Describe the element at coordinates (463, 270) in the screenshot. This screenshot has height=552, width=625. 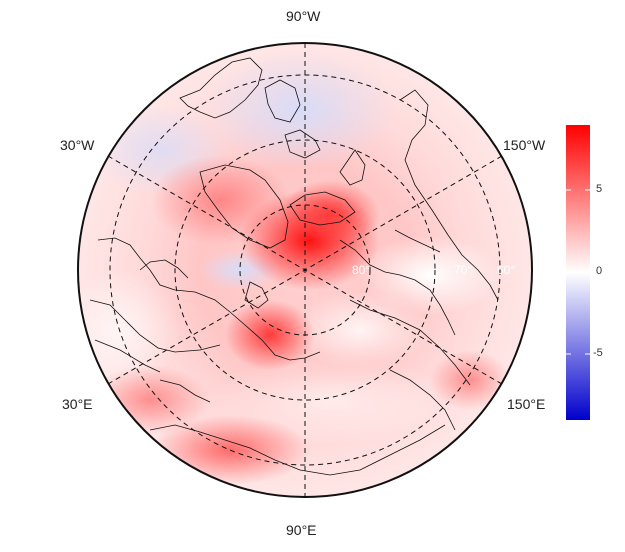
I see `lat-label-70: 70°` at that location.